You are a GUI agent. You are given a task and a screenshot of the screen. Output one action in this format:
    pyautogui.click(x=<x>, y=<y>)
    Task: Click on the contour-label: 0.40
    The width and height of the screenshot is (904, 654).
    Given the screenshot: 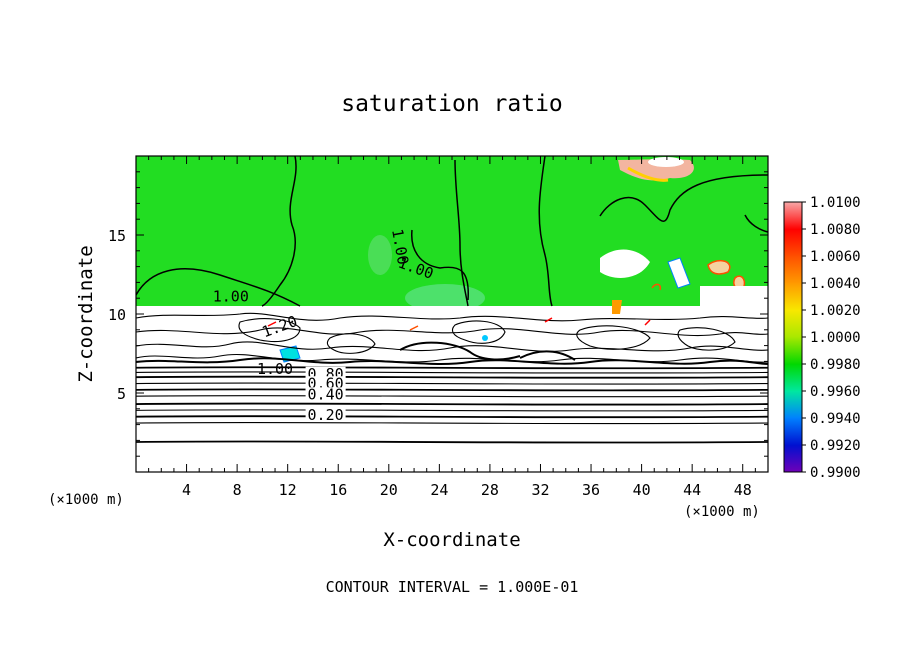 What is the action you would take?
    pyautogui.click(x=326, y=394)
    